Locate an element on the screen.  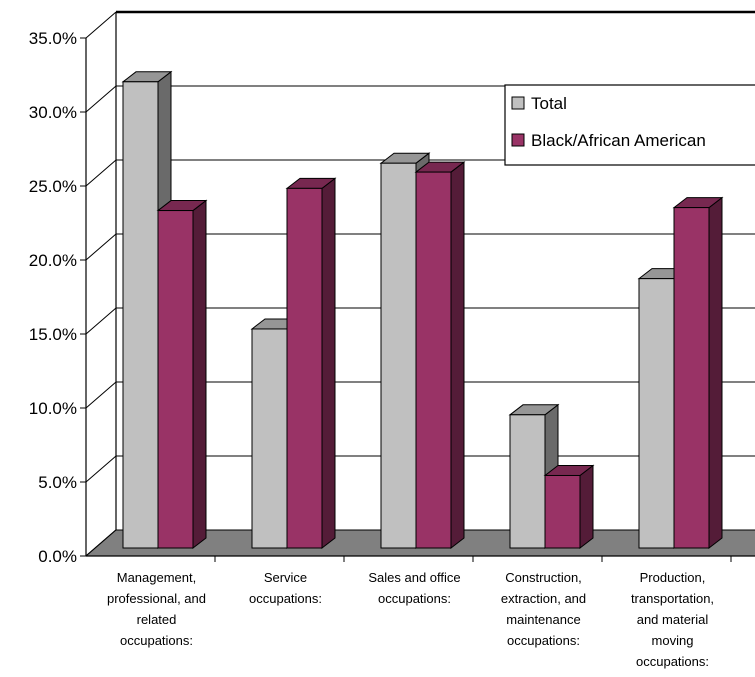
y-tick-label: 10.0% is located at coordinates (53, 408).